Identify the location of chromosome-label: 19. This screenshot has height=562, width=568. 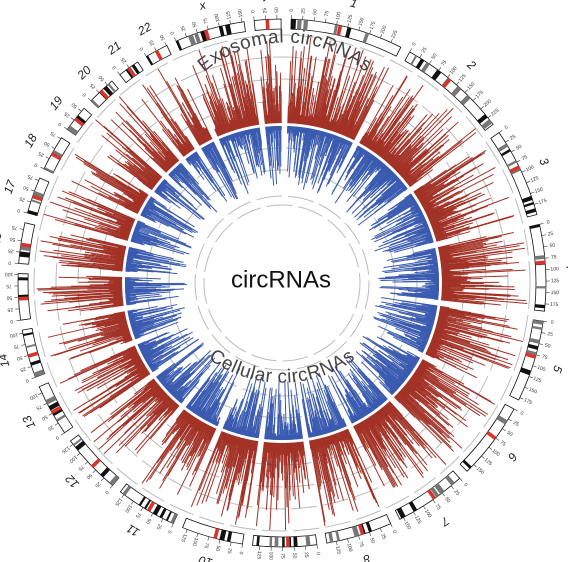
(55, 102).